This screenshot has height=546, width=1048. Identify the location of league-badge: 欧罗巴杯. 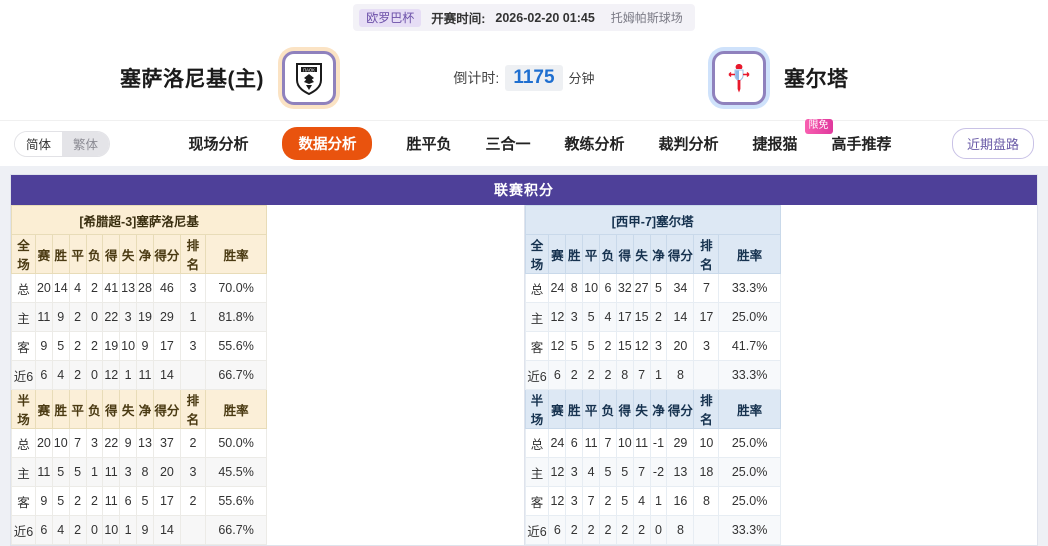
(390, 17).